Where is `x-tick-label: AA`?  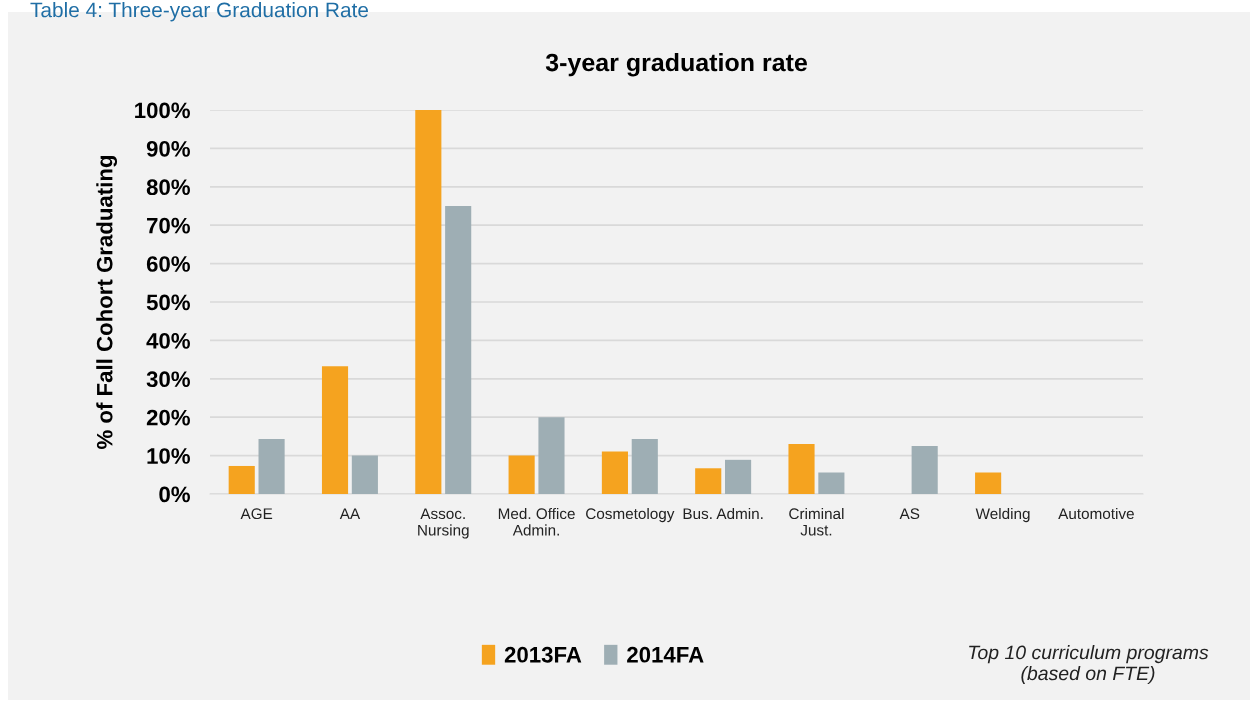
x-tick-label: AA is located at coordinates (350, 513).